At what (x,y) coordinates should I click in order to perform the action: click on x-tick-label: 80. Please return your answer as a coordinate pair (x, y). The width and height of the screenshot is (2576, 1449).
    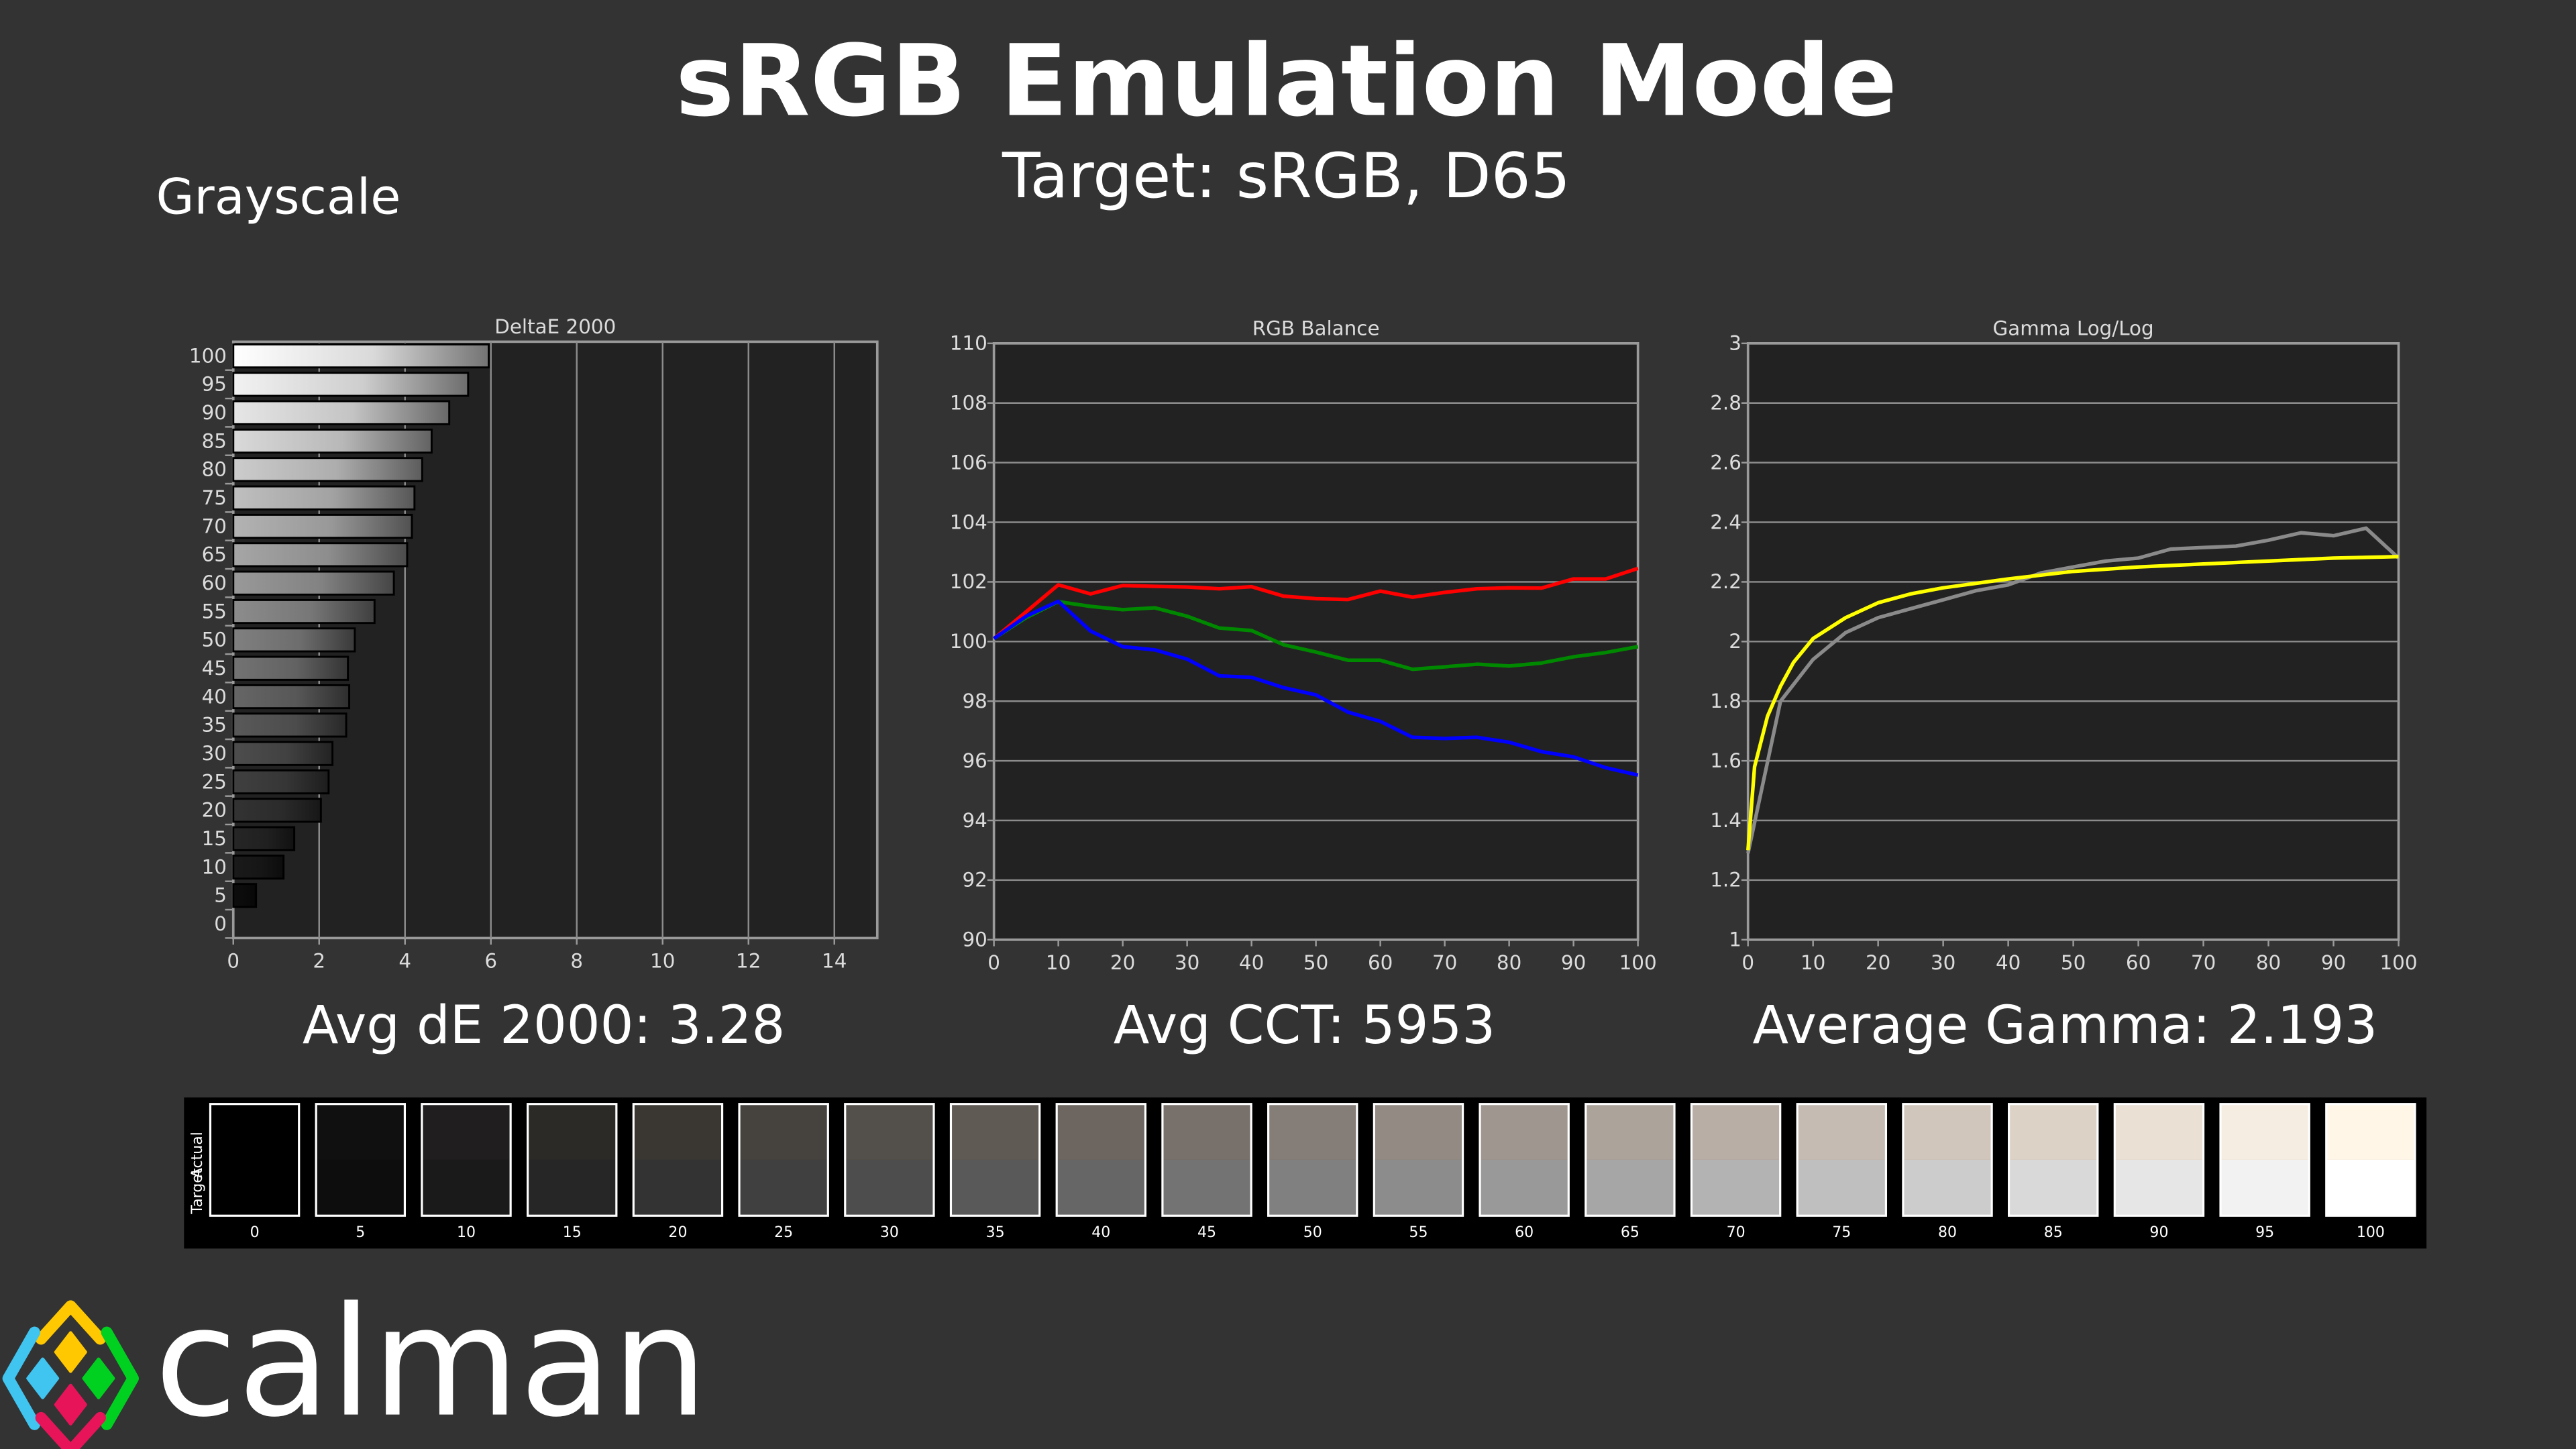
    Looking at the image, I should click on (1509, 962).